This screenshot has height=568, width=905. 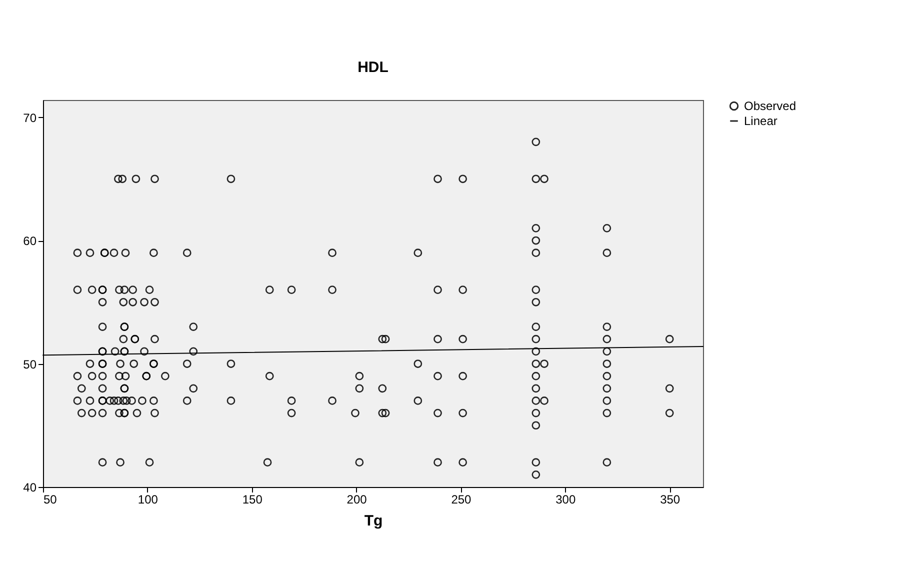 I want to click on x-tick-label: 50, so click(x=51, y=499).